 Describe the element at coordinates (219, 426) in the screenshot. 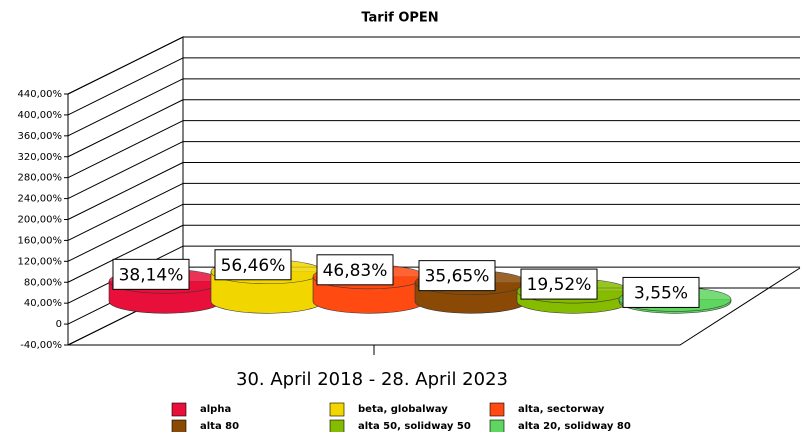

I see `legend-label: alta 80` at that location.